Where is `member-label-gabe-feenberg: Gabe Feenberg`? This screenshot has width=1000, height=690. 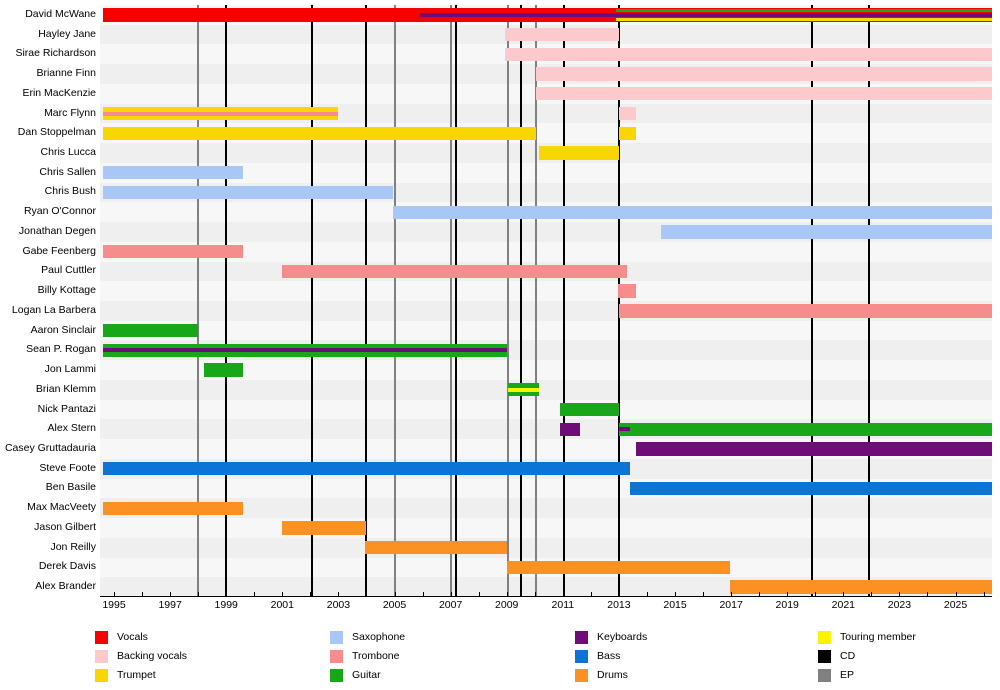
member-label-gabe-feenberg: Gabe Feenberg is located at coordinates (59, 250).